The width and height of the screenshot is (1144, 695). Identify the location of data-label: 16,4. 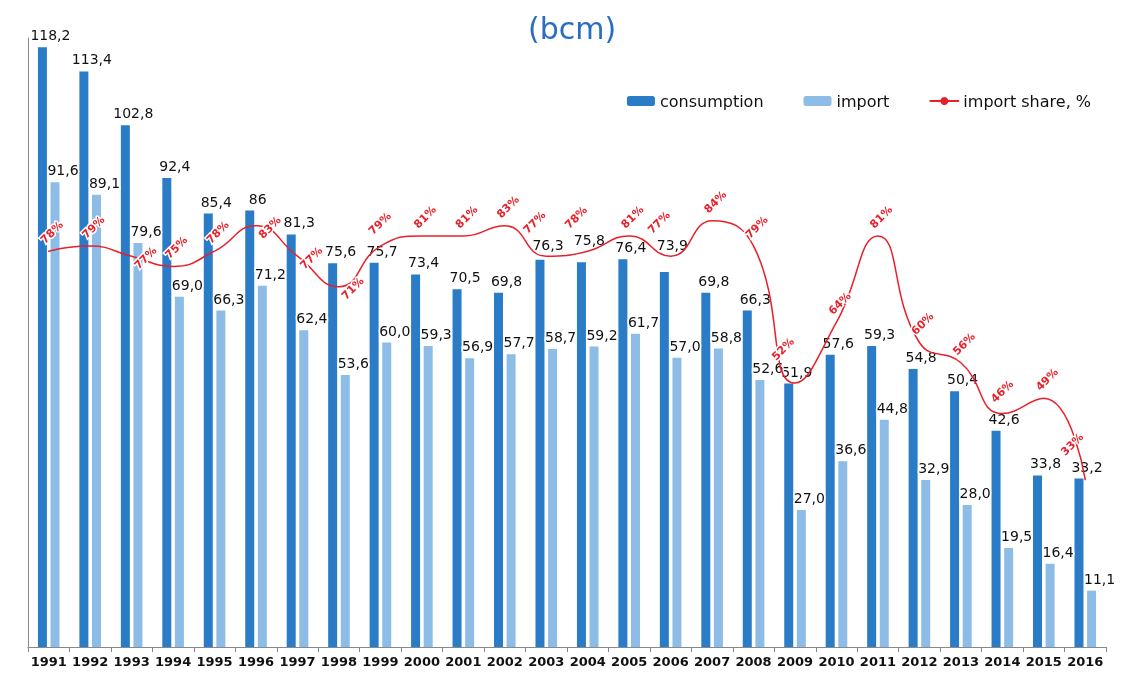
(1058, 551).